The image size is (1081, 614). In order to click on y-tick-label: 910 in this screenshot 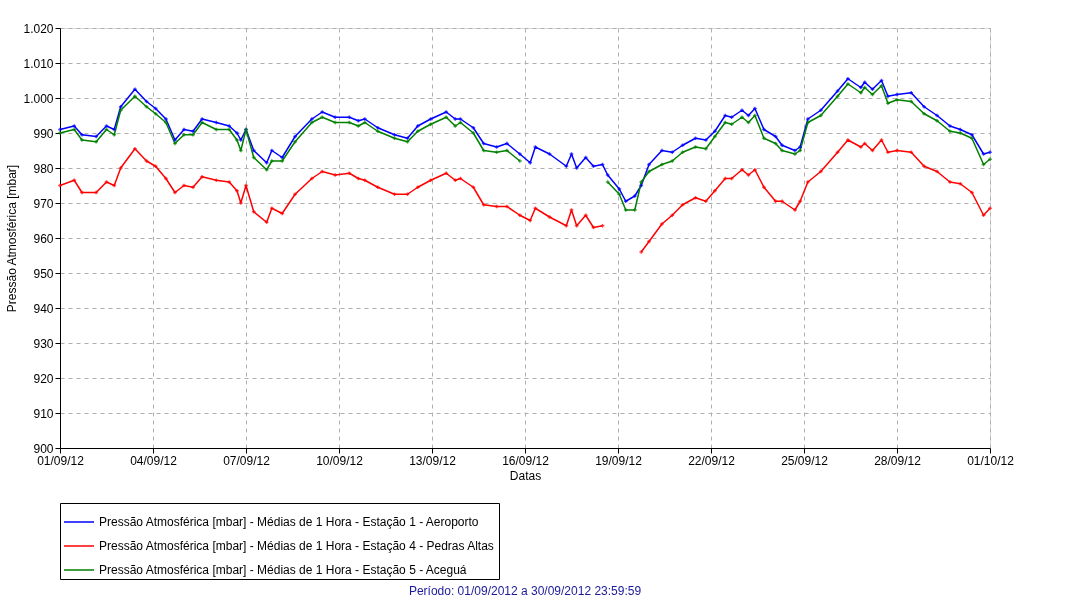, I will do `click(43, 413)`.